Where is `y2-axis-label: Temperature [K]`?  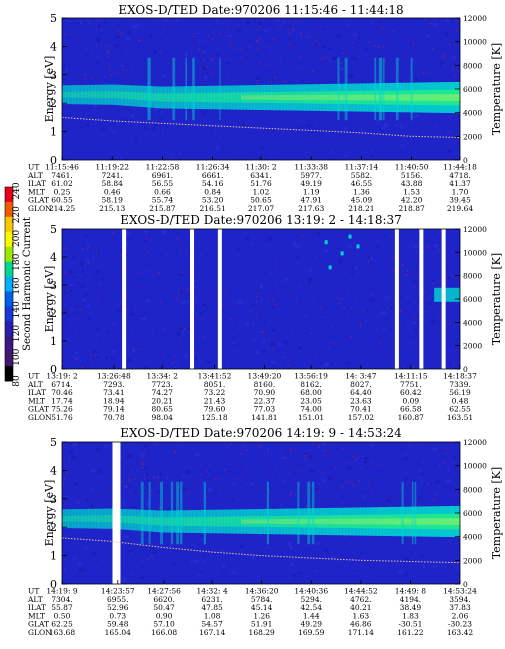
y2-axis-label: Temperature [K] is located at coordinates (496, 299).